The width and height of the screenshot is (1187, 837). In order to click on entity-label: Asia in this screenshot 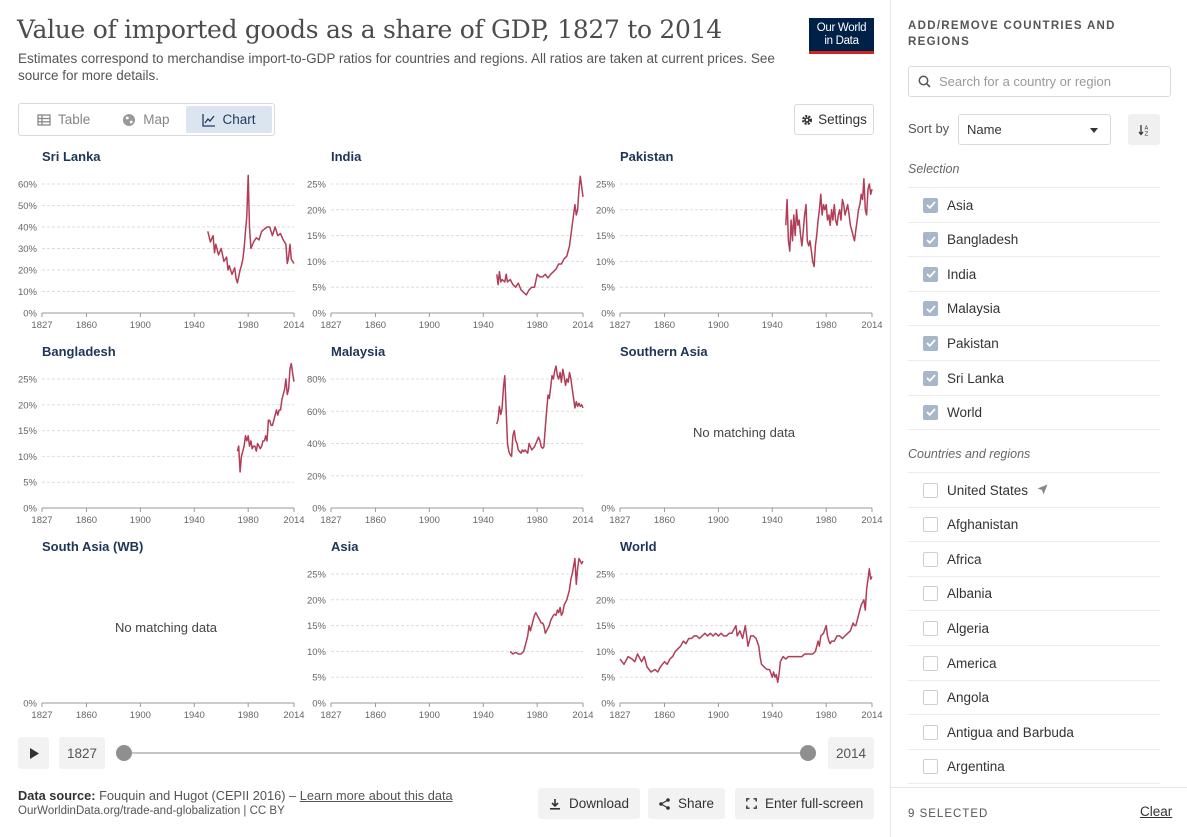, I will do `click(960, 205)`.